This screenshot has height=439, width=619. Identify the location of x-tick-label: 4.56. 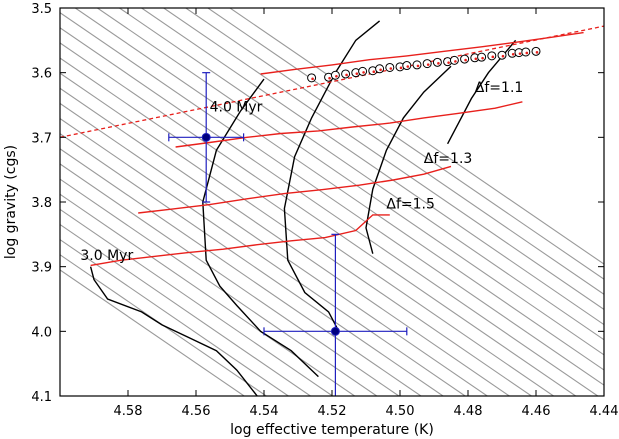
(196, 411).